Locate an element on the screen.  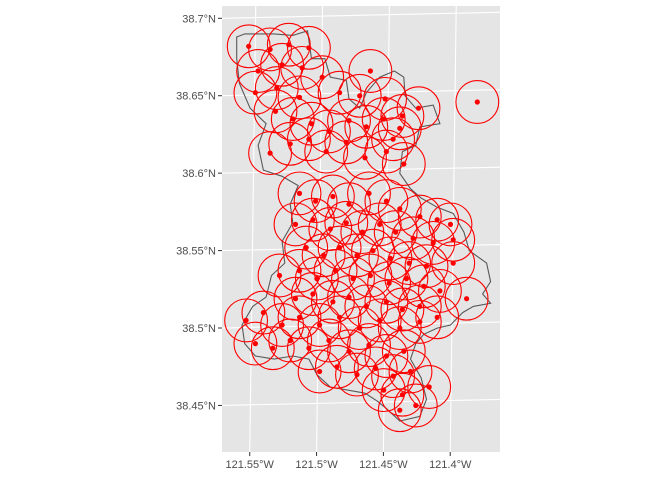
x-tick-label: 121.55°W is located at coordinates (250, 465).